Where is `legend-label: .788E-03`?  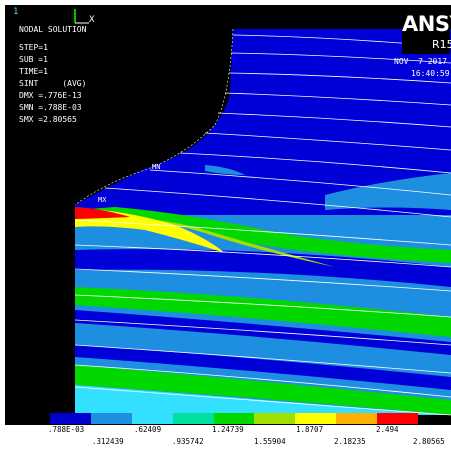 legend-label: .788E-03 is located at coordinates (66, 429).